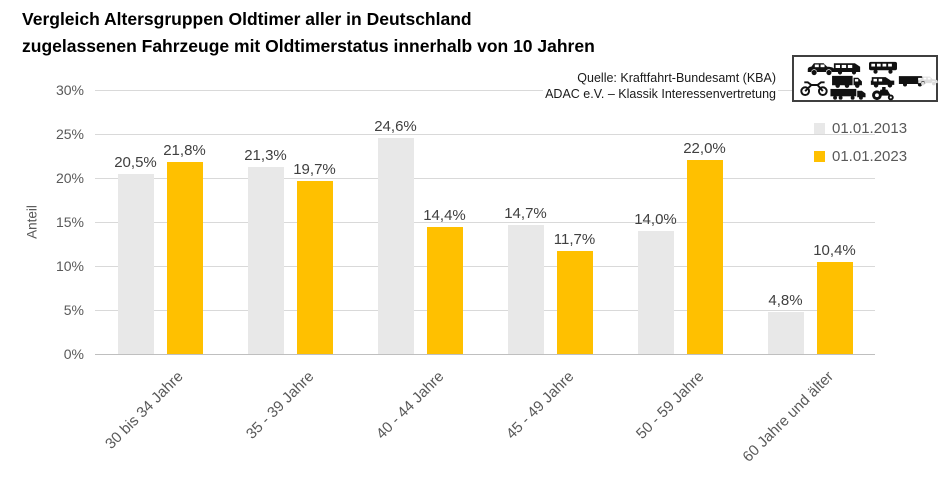 The image size is (950, 502). I want to click on bar-01.01.2023-30 bis 34 Jahre, so click(184, 258).